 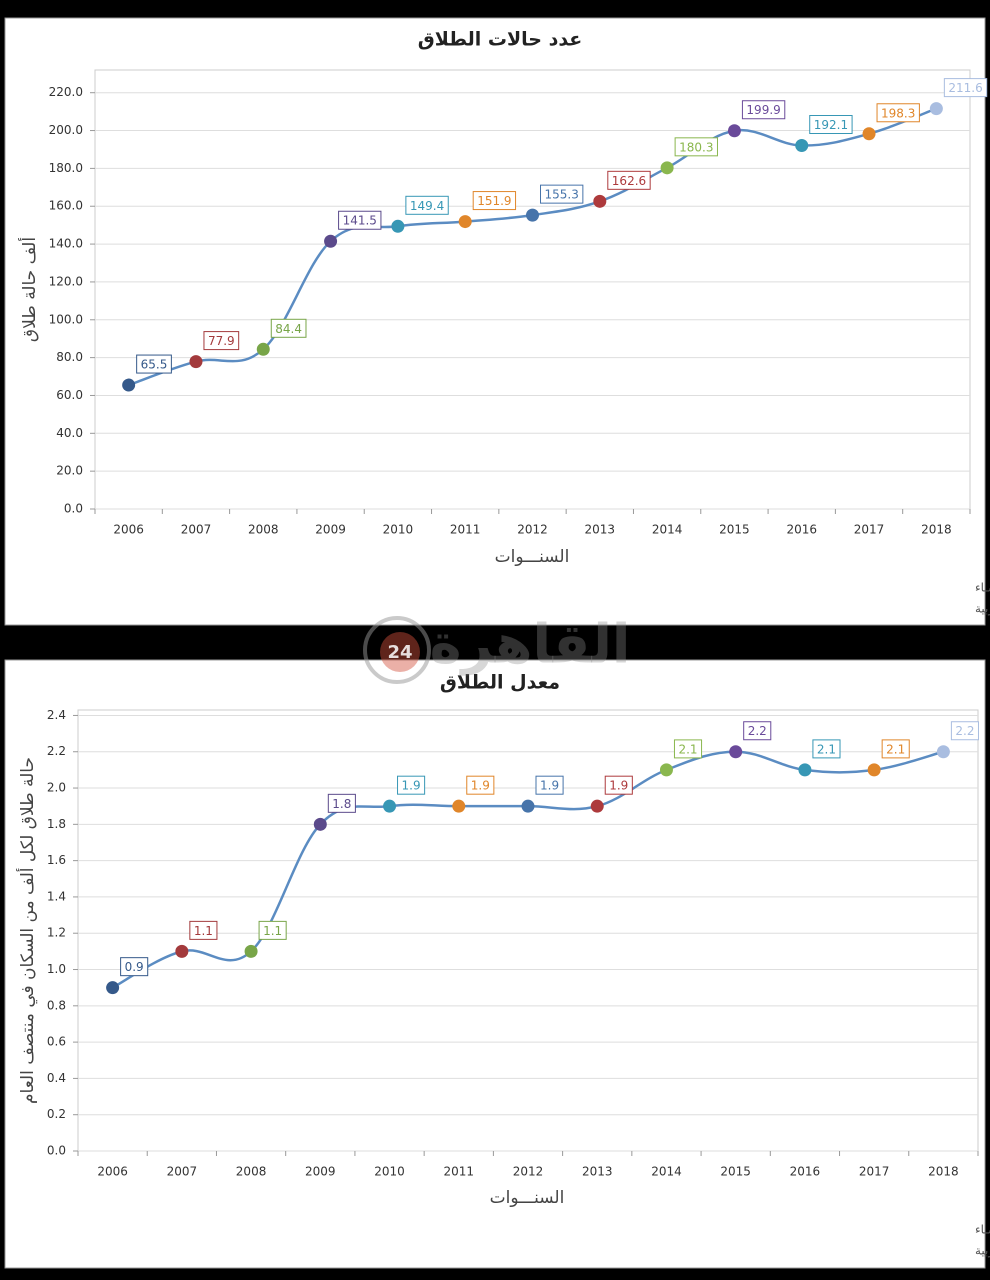 What do you see at coordinates (500, 683) in the screenshot?
I see `chart-title: معدل الطلاق` at bounding box center [500, 683].